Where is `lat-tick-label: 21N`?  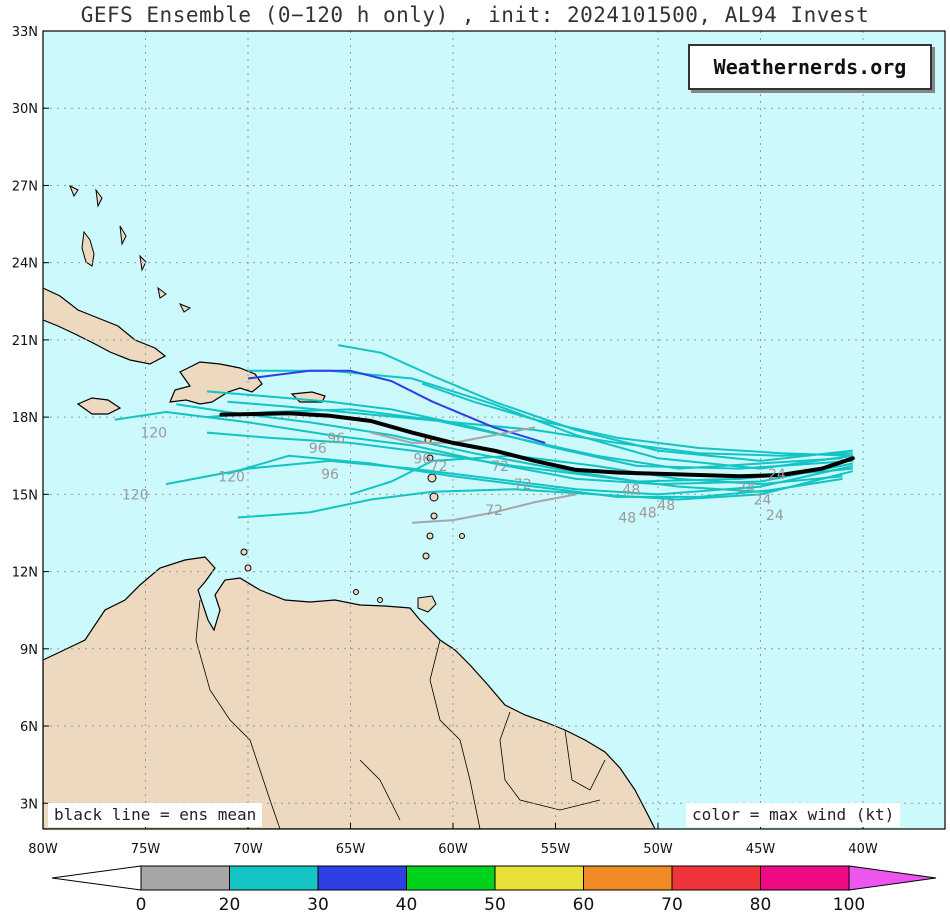
lat-tick-label: 21N is located at coordinates (25, 341).